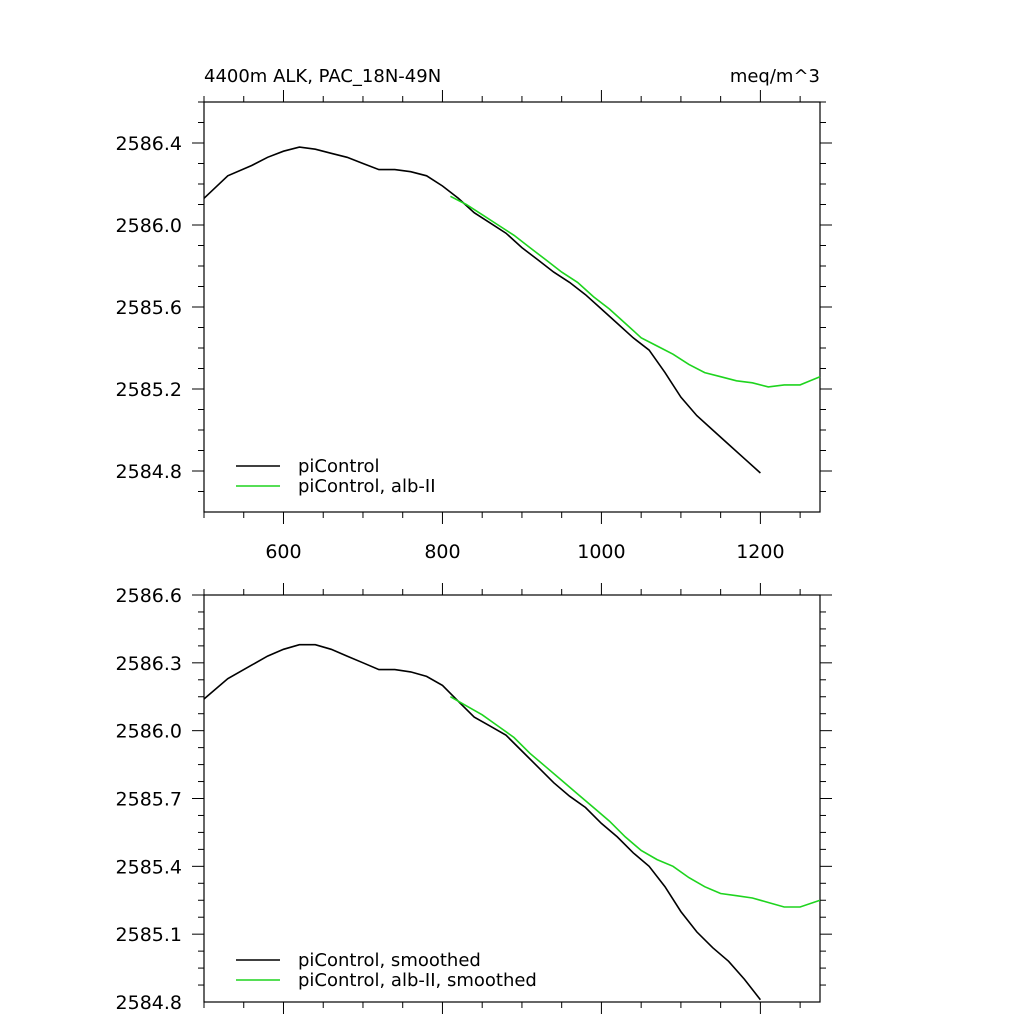  What do you see at coordinates (367, 486) in the screenshot?
I see `legend-label-1: piControl, alb-II` at bounding box center [367, 486].